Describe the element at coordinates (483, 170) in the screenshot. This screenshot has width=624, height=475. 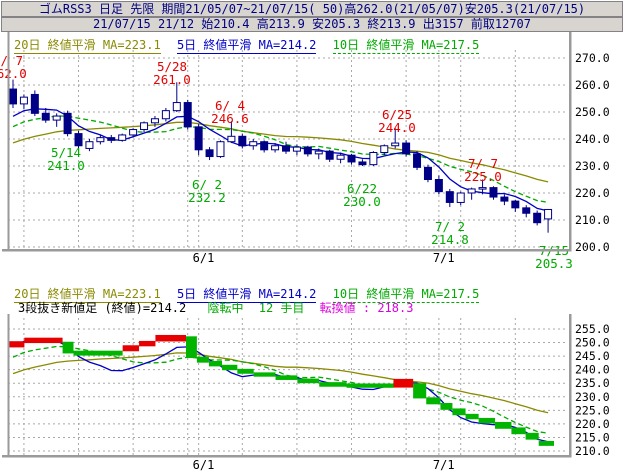
I see `swing-annotation: 7/ 7 225.0` at that location.